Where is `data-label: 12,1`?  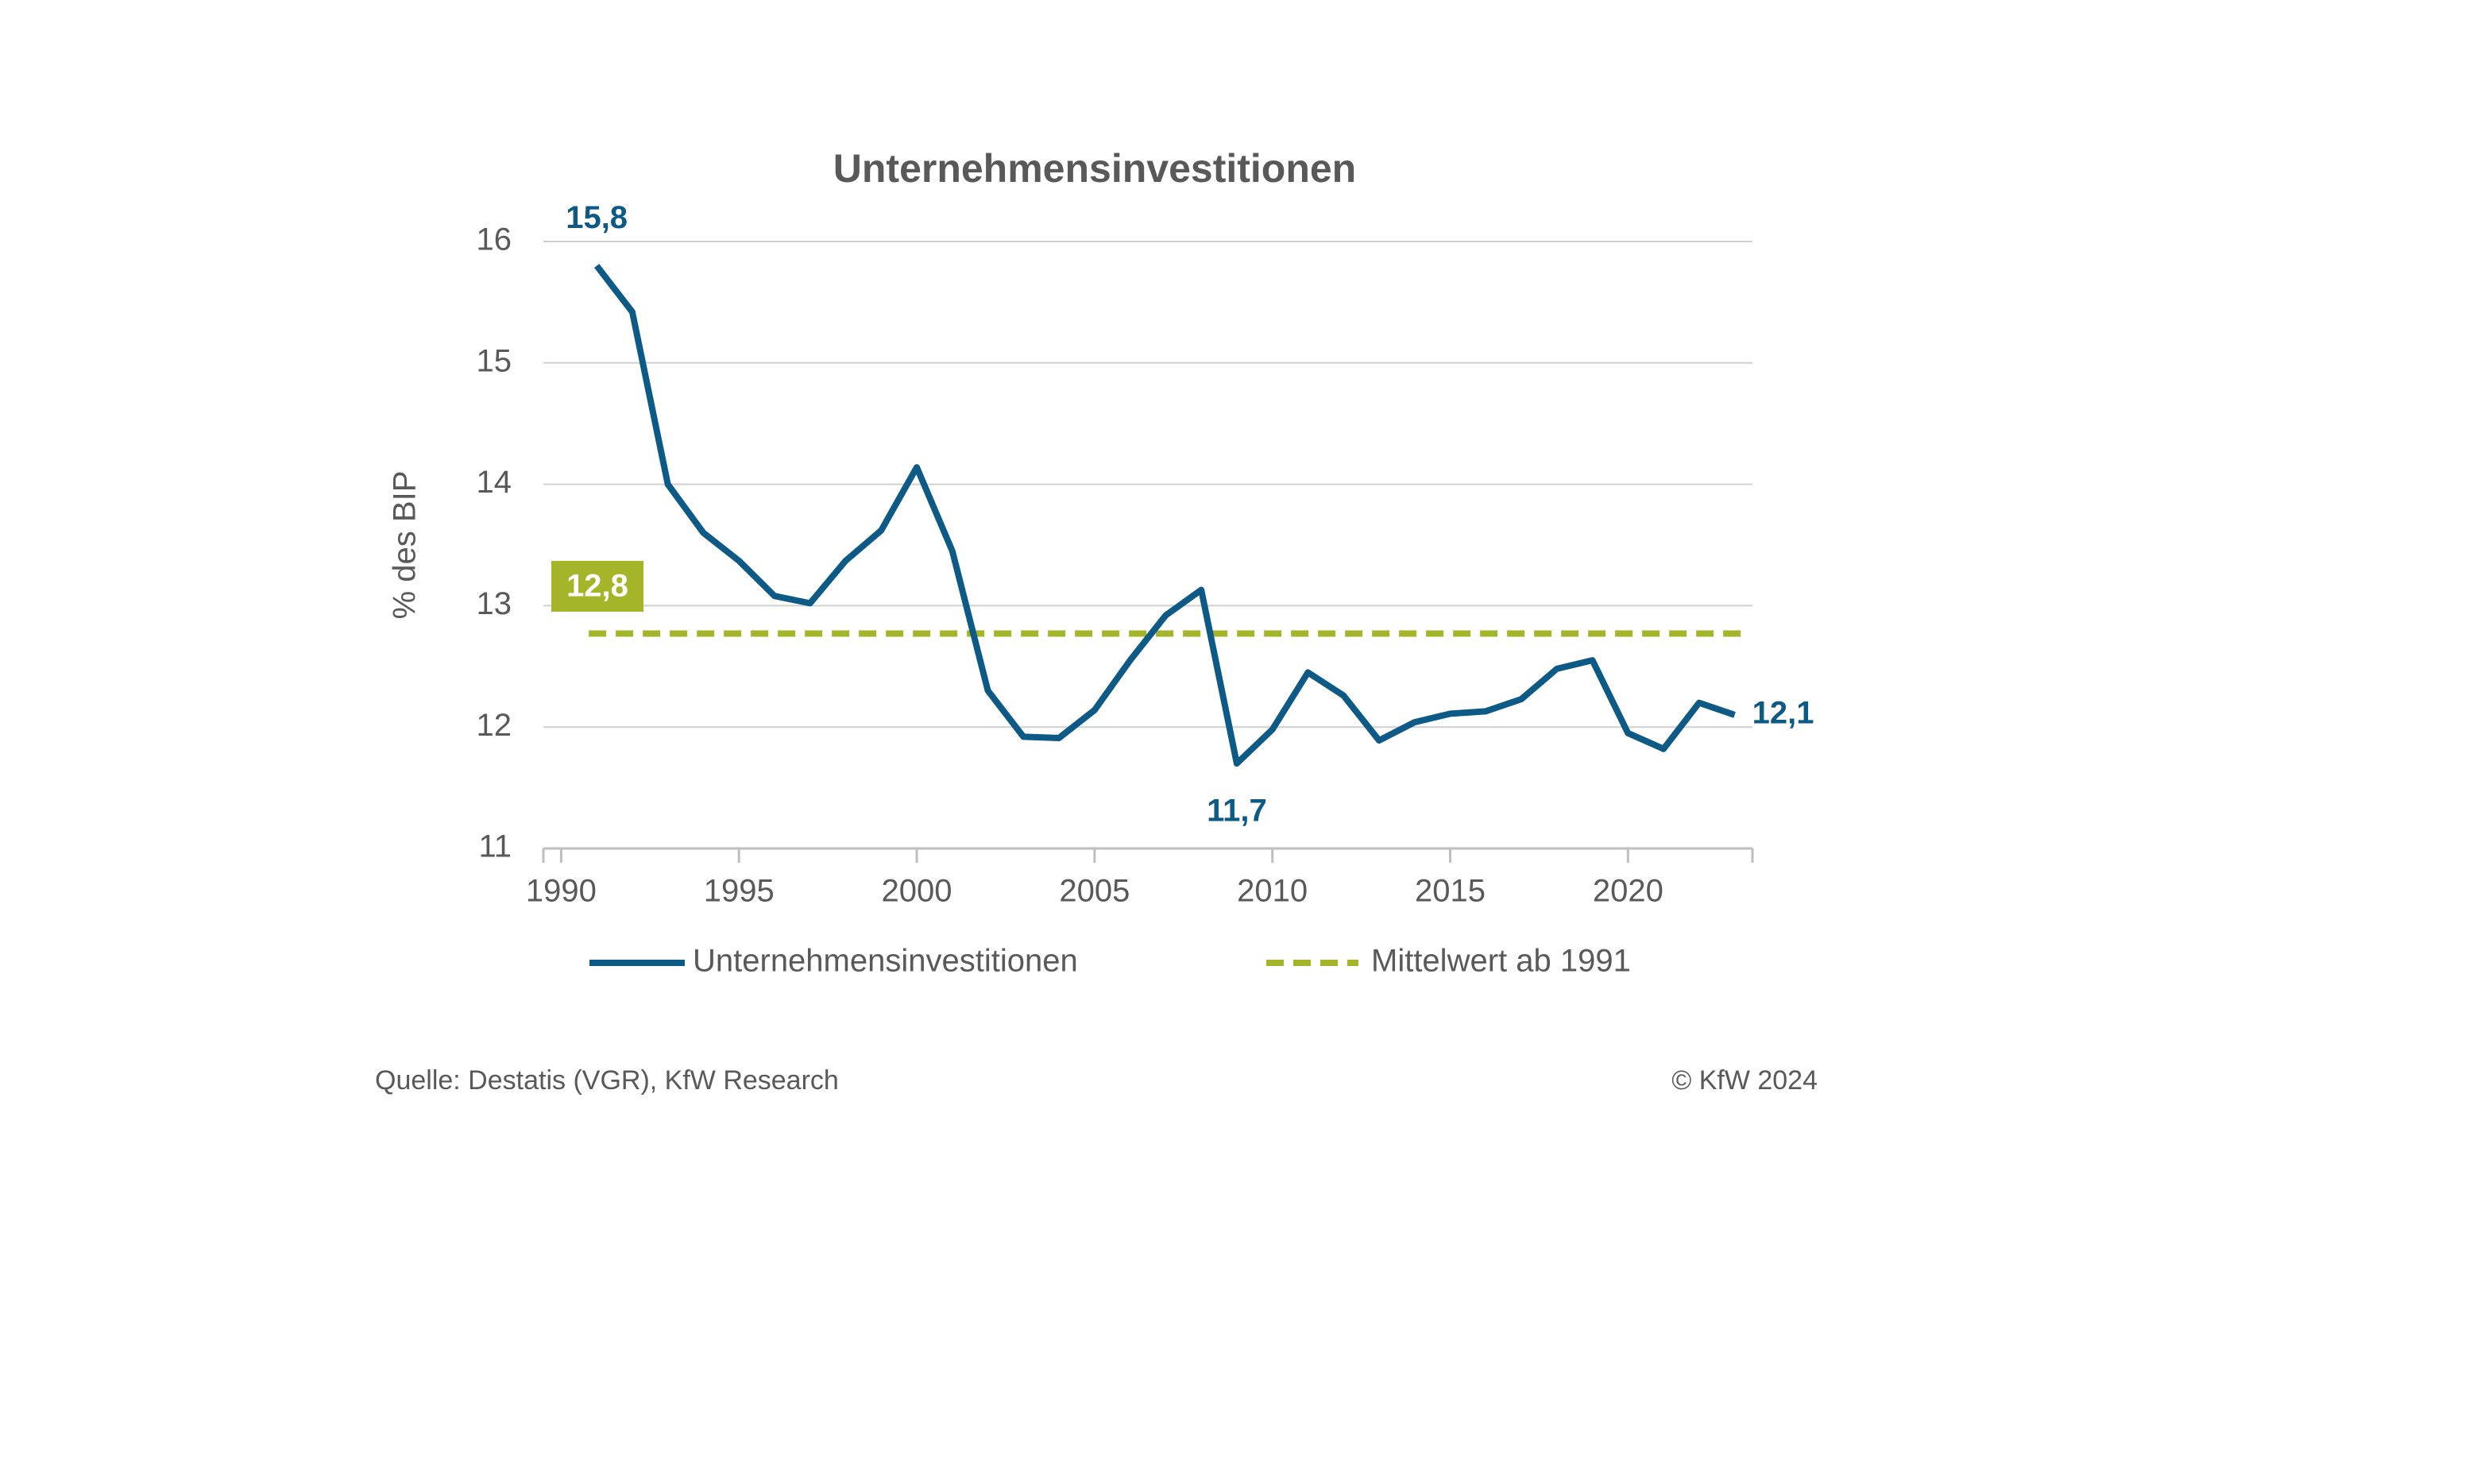 data-label: 12,1 is located at coordinates (1783, 713).